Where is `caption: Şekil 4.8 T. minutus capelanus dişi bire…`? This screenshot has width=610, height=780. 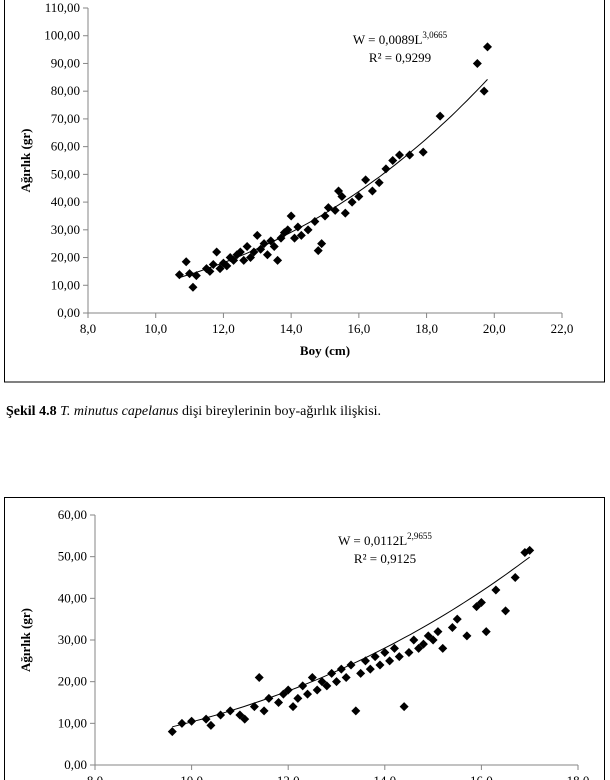 caption: Şekil 4.8 T. minutus capelanus dişi bire… is located at coordinates (193, 411).